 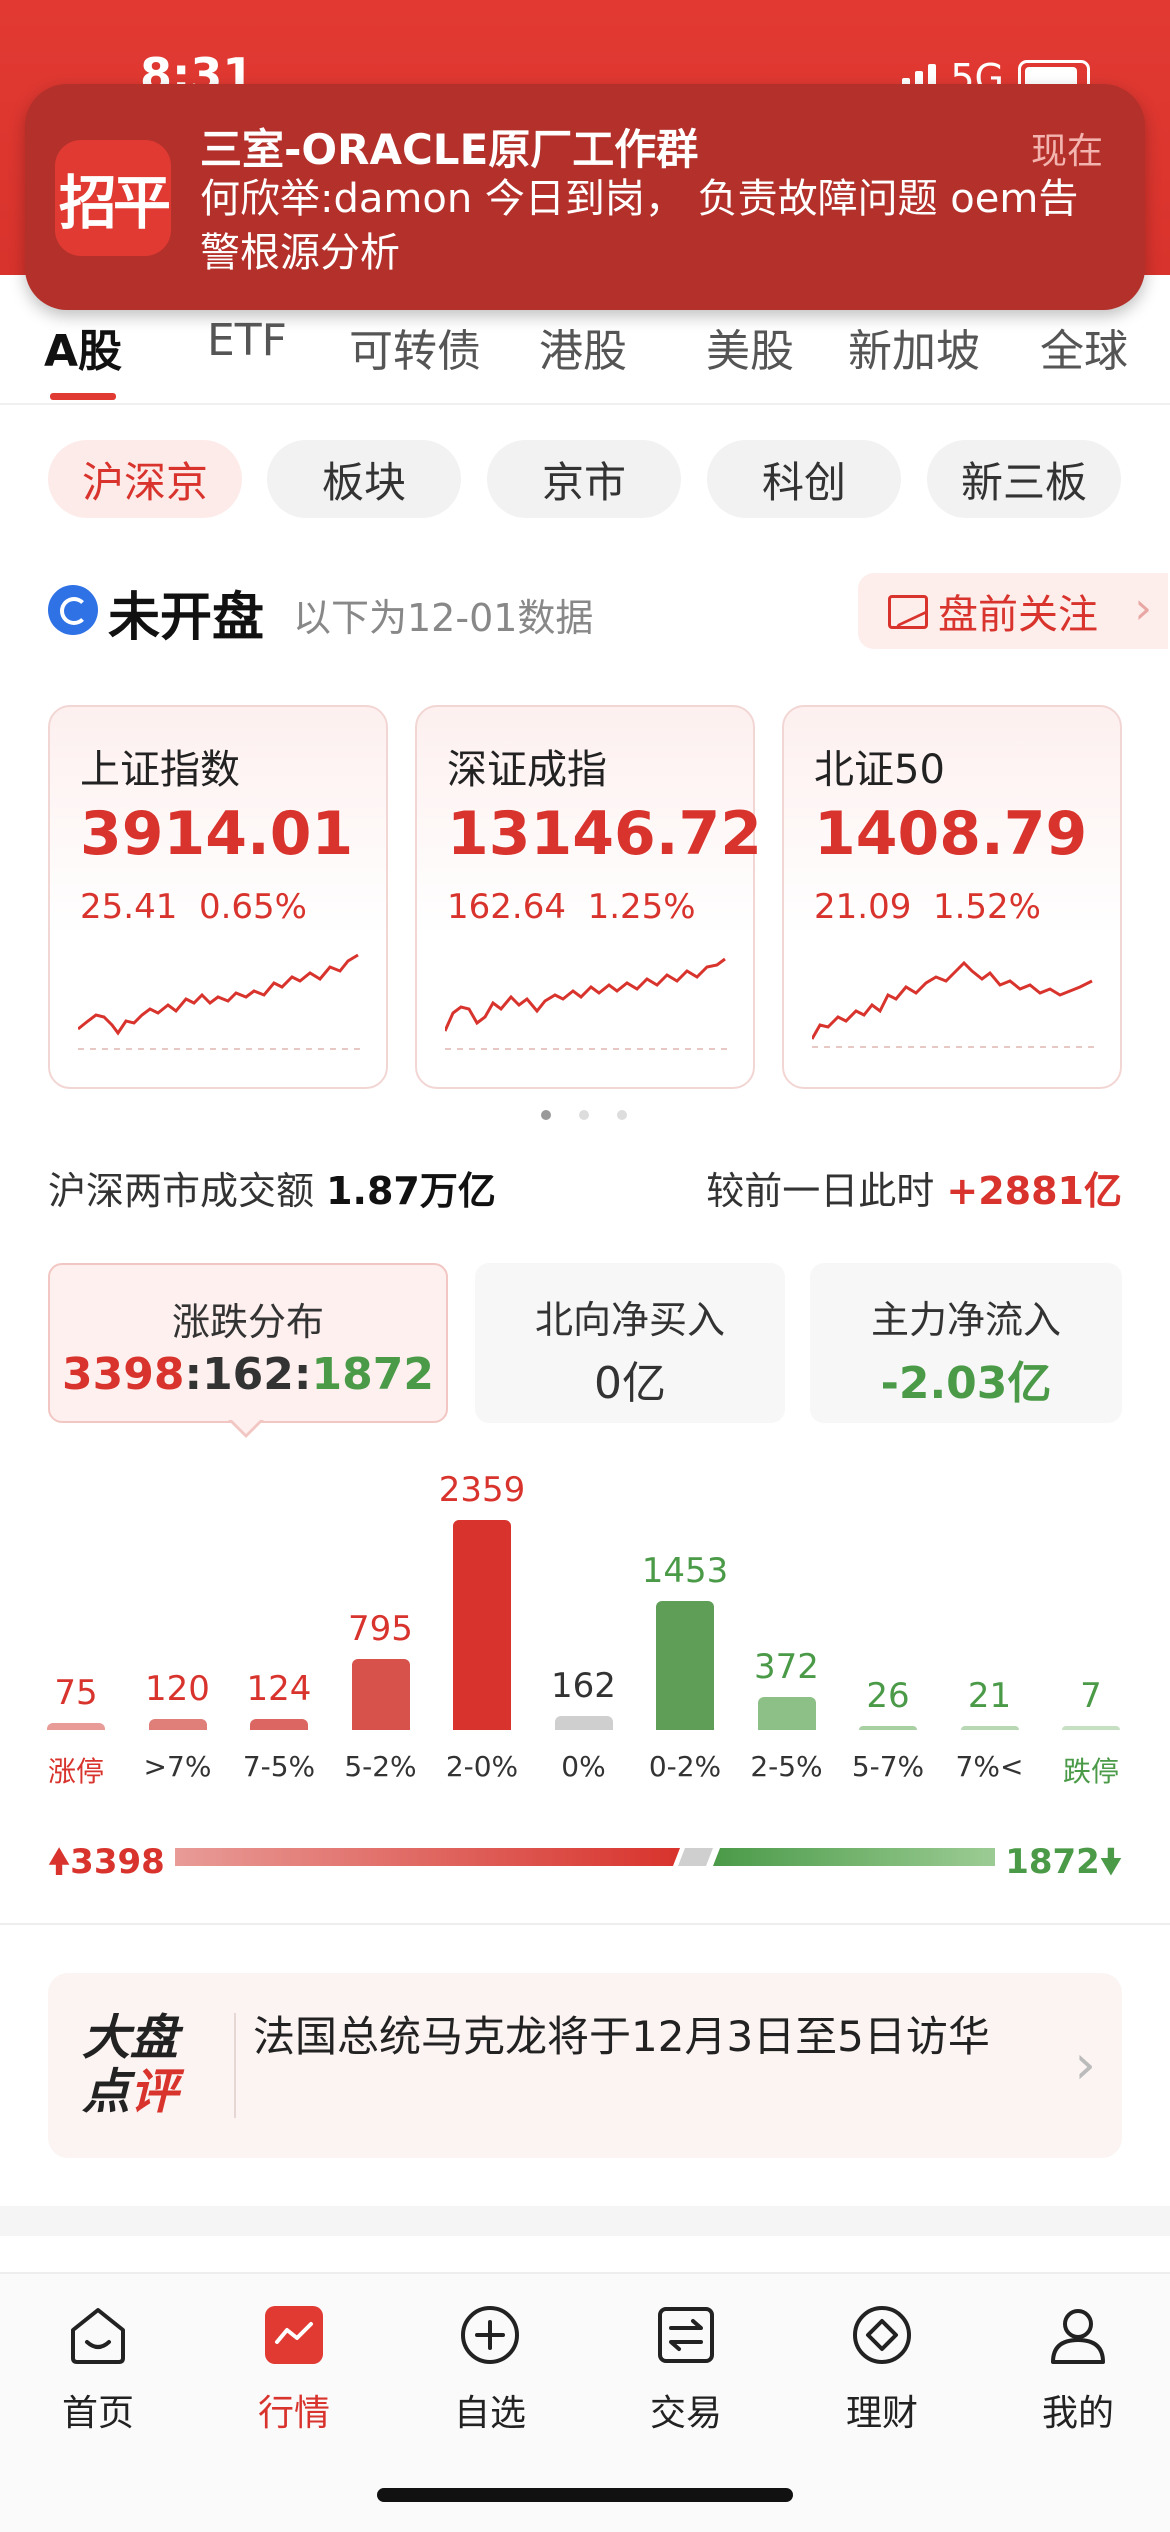 I want to click on index-card-bse50: 北证50 1408.79 21.09 1.52%, so click(x=952, y=897).